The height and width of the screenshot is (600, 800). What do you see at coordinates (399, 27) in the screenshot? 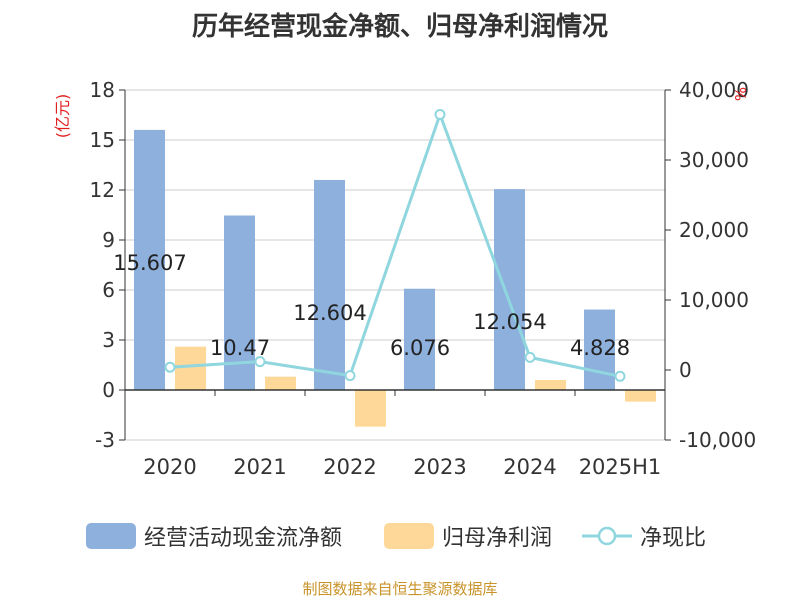
I see `chart-title: 历年经营现金净额、归母净利润情况` at bounding box center [399, 27].